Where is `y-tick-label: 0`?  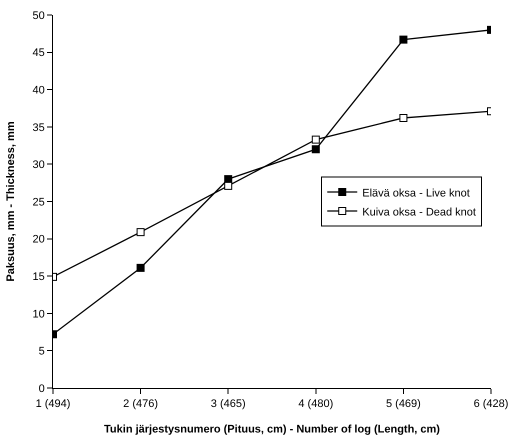
y-tick-label: 0 is located at coordinates (41, 388).